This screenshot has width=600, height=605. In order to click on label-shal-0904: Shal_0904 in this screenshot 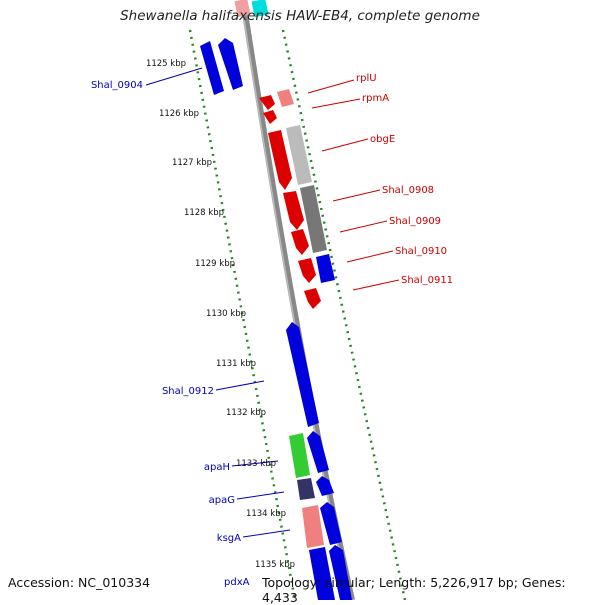, I will do `click(117, 85)`.